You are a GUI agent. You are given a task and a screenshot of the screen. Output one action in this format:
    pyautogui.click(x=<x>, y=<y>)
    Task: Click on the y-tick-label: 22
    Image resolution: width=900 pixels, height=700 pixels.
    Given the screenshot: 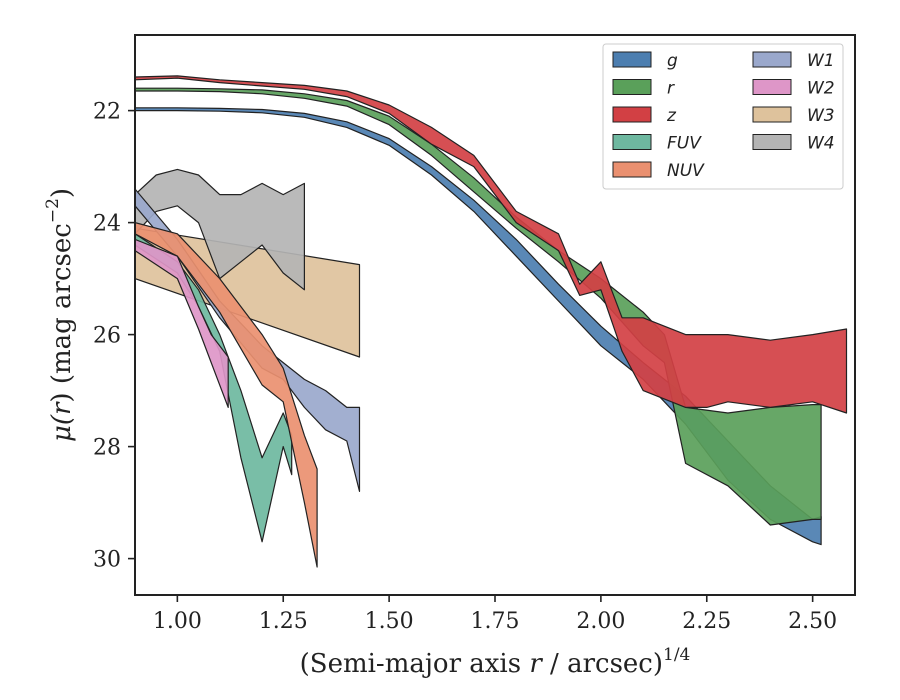 What is the action you would take?
    pyautogui.click(x=107, y=112)
    